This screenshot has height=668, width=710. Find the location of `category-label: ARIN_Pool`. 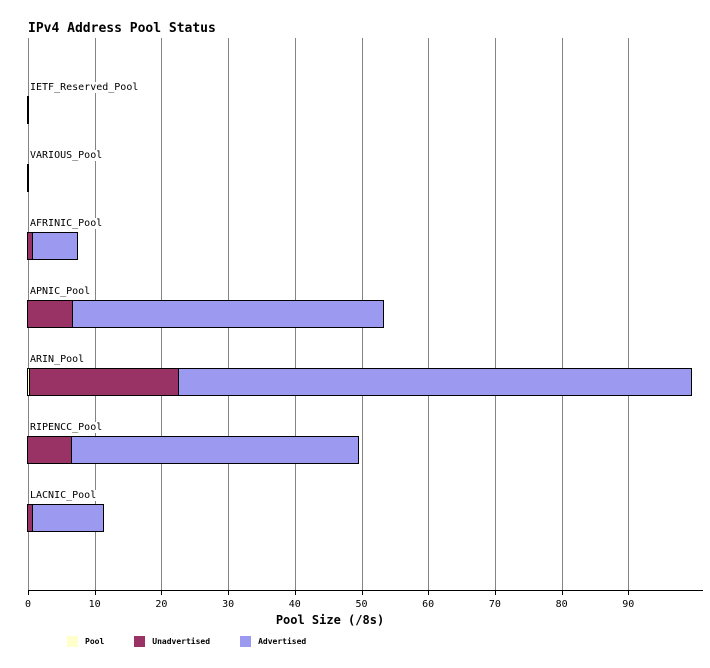

category-label: ARIN_Pool is located at coordinates (57, 359).